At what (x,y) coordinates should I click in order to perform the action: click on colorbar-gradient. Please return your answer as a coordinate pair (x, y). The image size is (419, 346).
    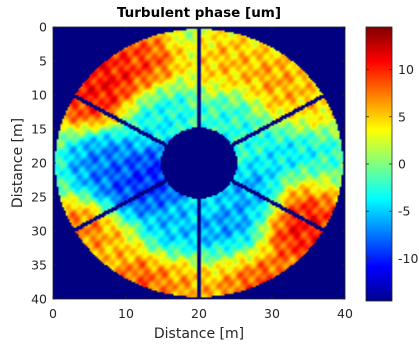
    Looking at the image, I should click on (379, 164).